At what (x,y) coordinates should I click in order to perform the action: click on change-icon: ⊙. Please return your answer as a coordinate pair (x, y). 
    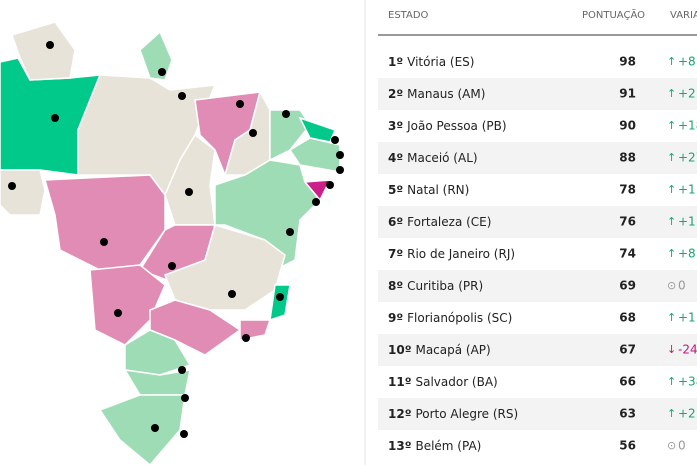
    Looking at the image, I should click on (671, 285).